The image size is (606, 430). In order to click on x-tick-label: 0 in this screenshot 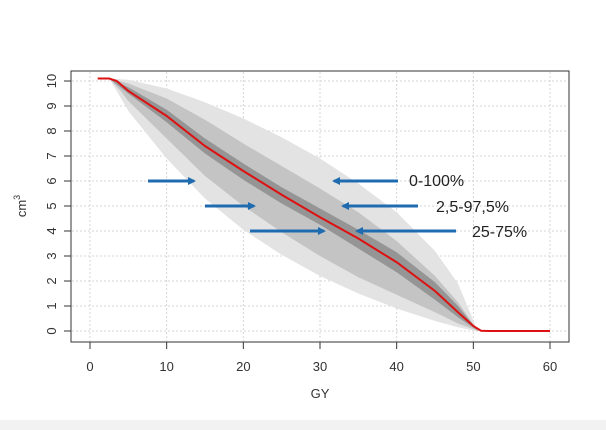, I will do `click(89, 366)`.